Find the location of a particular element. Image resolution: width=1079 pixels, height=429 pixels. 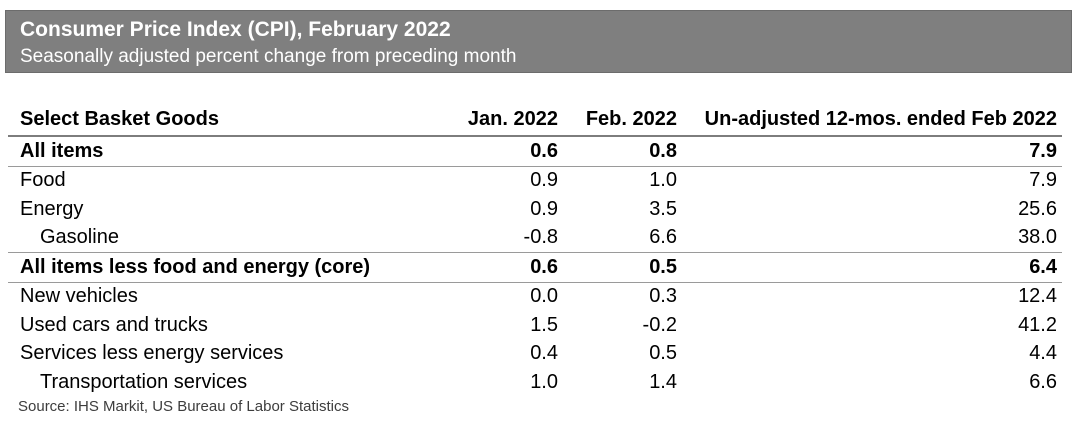

row-label: Services less energy services is located at coordinates (152, 353).